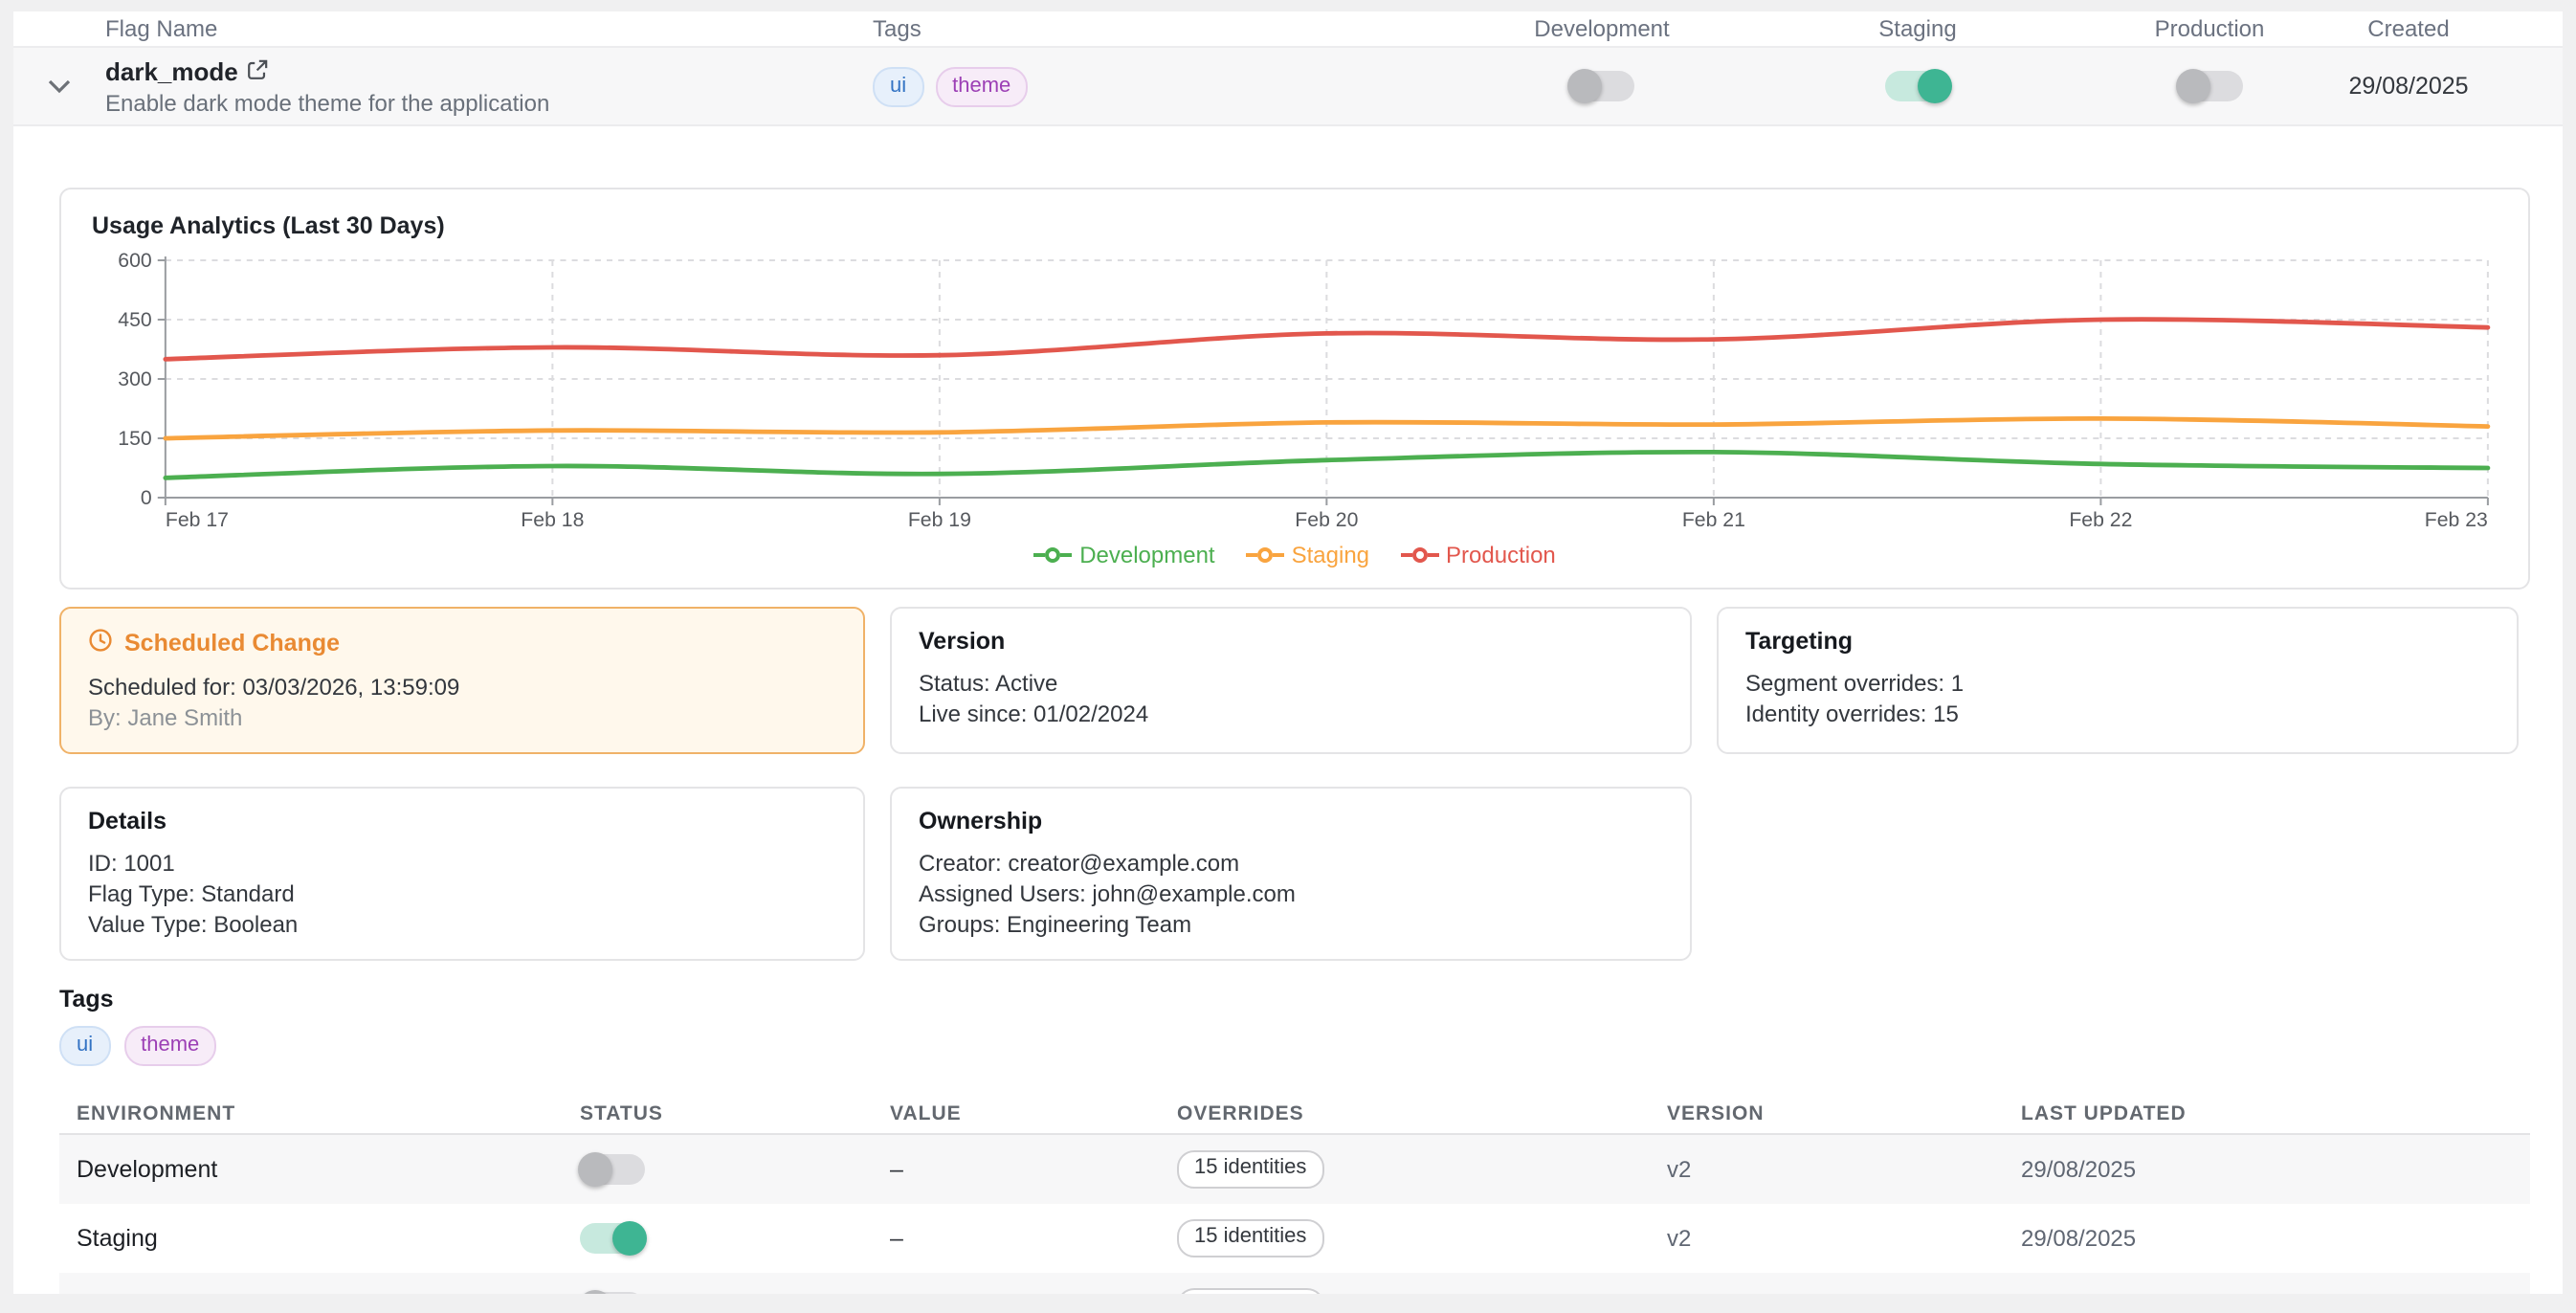 The image size is (2576, 1313). Describe the element at coordinates (989, 683) in the screenshot. I see `version-status: Status: Active` at that location.